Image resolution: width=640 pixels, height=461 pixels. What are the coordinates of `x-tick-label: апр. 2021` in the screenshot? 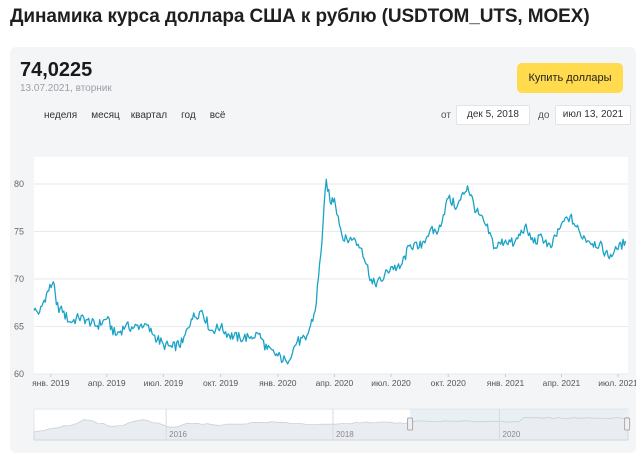 It's located at (562, 383).